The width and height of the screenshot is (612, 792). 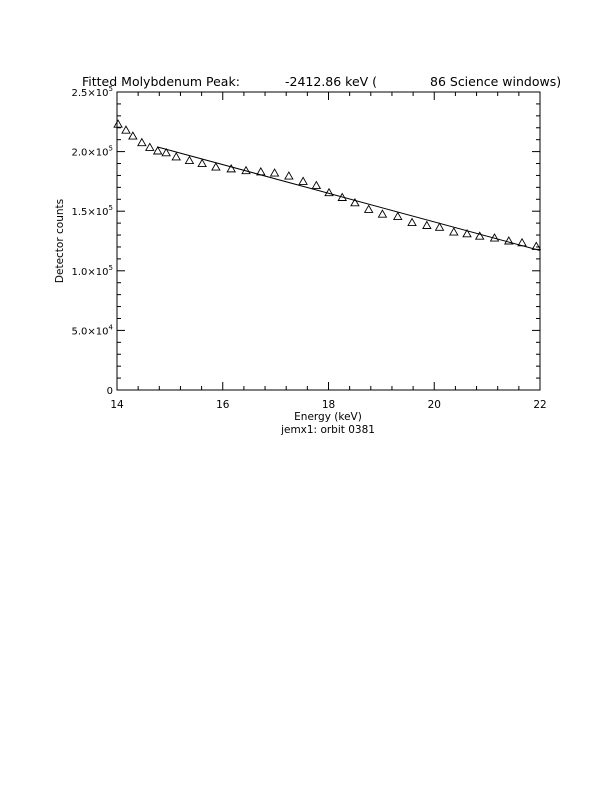 I want to click on data-marks, so click(x=327, y=185).